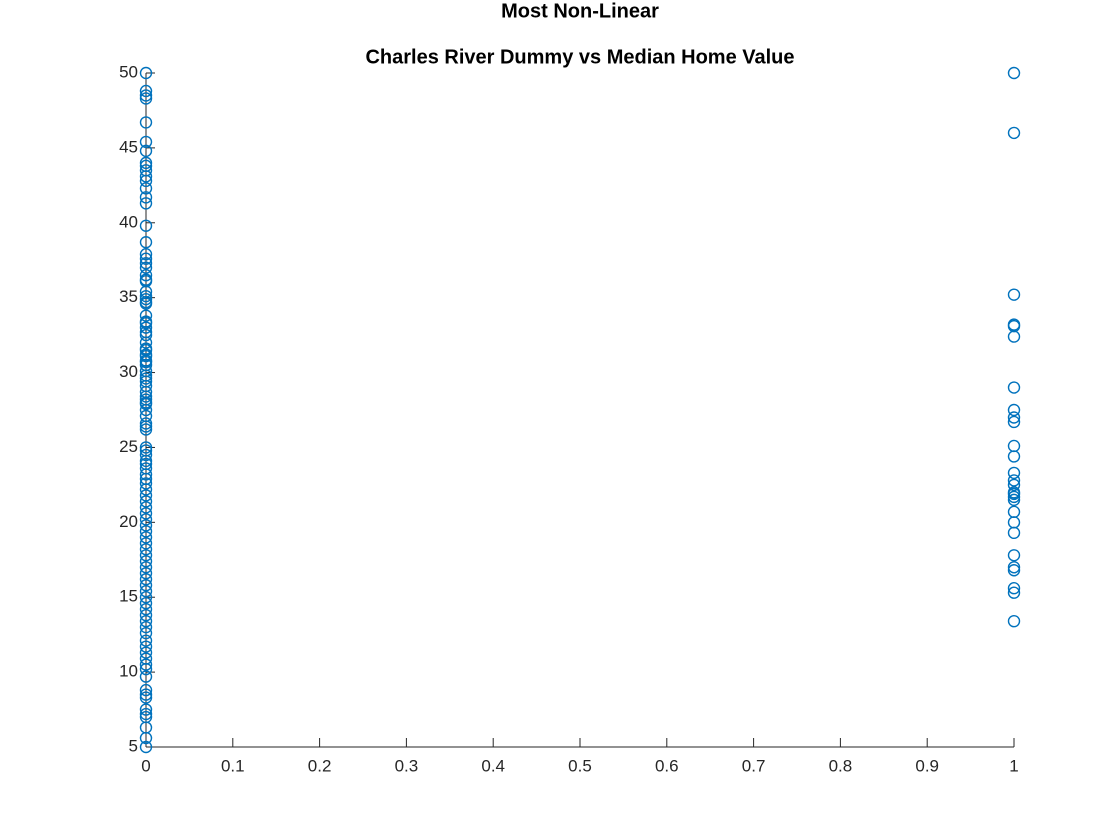 Image resolution: width=1120 pixels, height=840 pixels. What do you see at coordinates (320, 765) in the screenshot?
I see `x-tick-label: 0.2` at bounding box center [320, 765].